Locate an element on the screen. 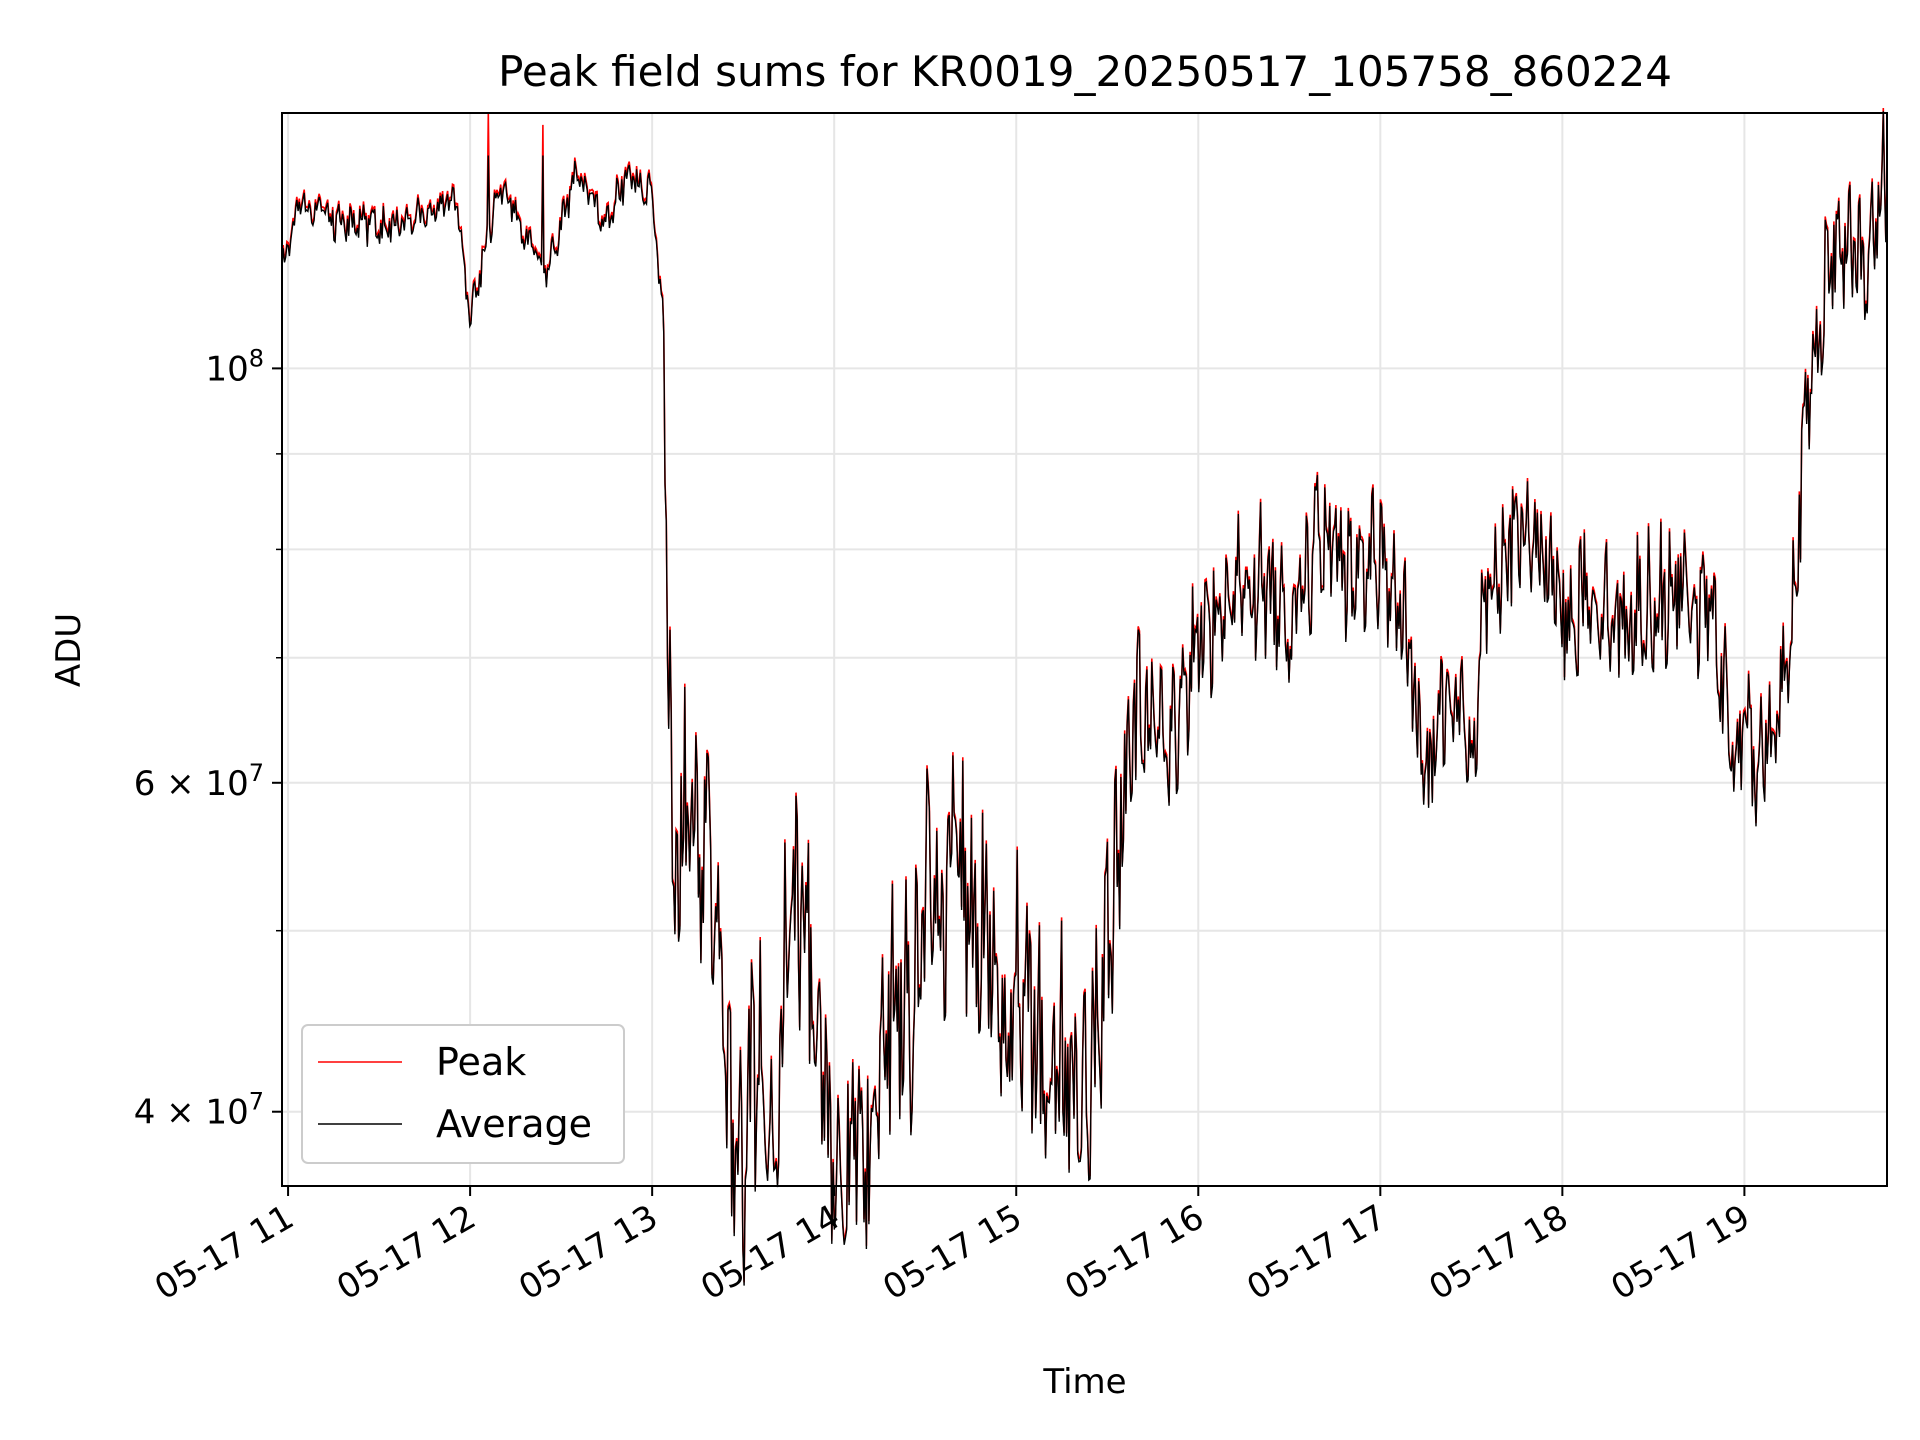 This screenshot has height=1440, width=1920. legend-box is located at coordinates (463, 1094).